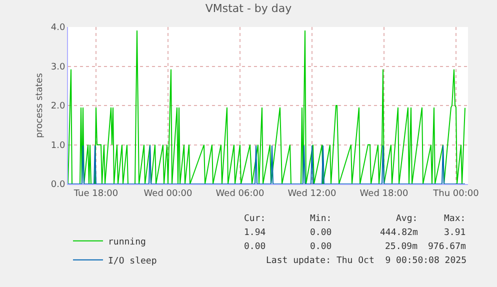  What do you see at coordinates (255, 219) in the screenshot?
I see `text: Cur:` at bounding box center [255, 219].